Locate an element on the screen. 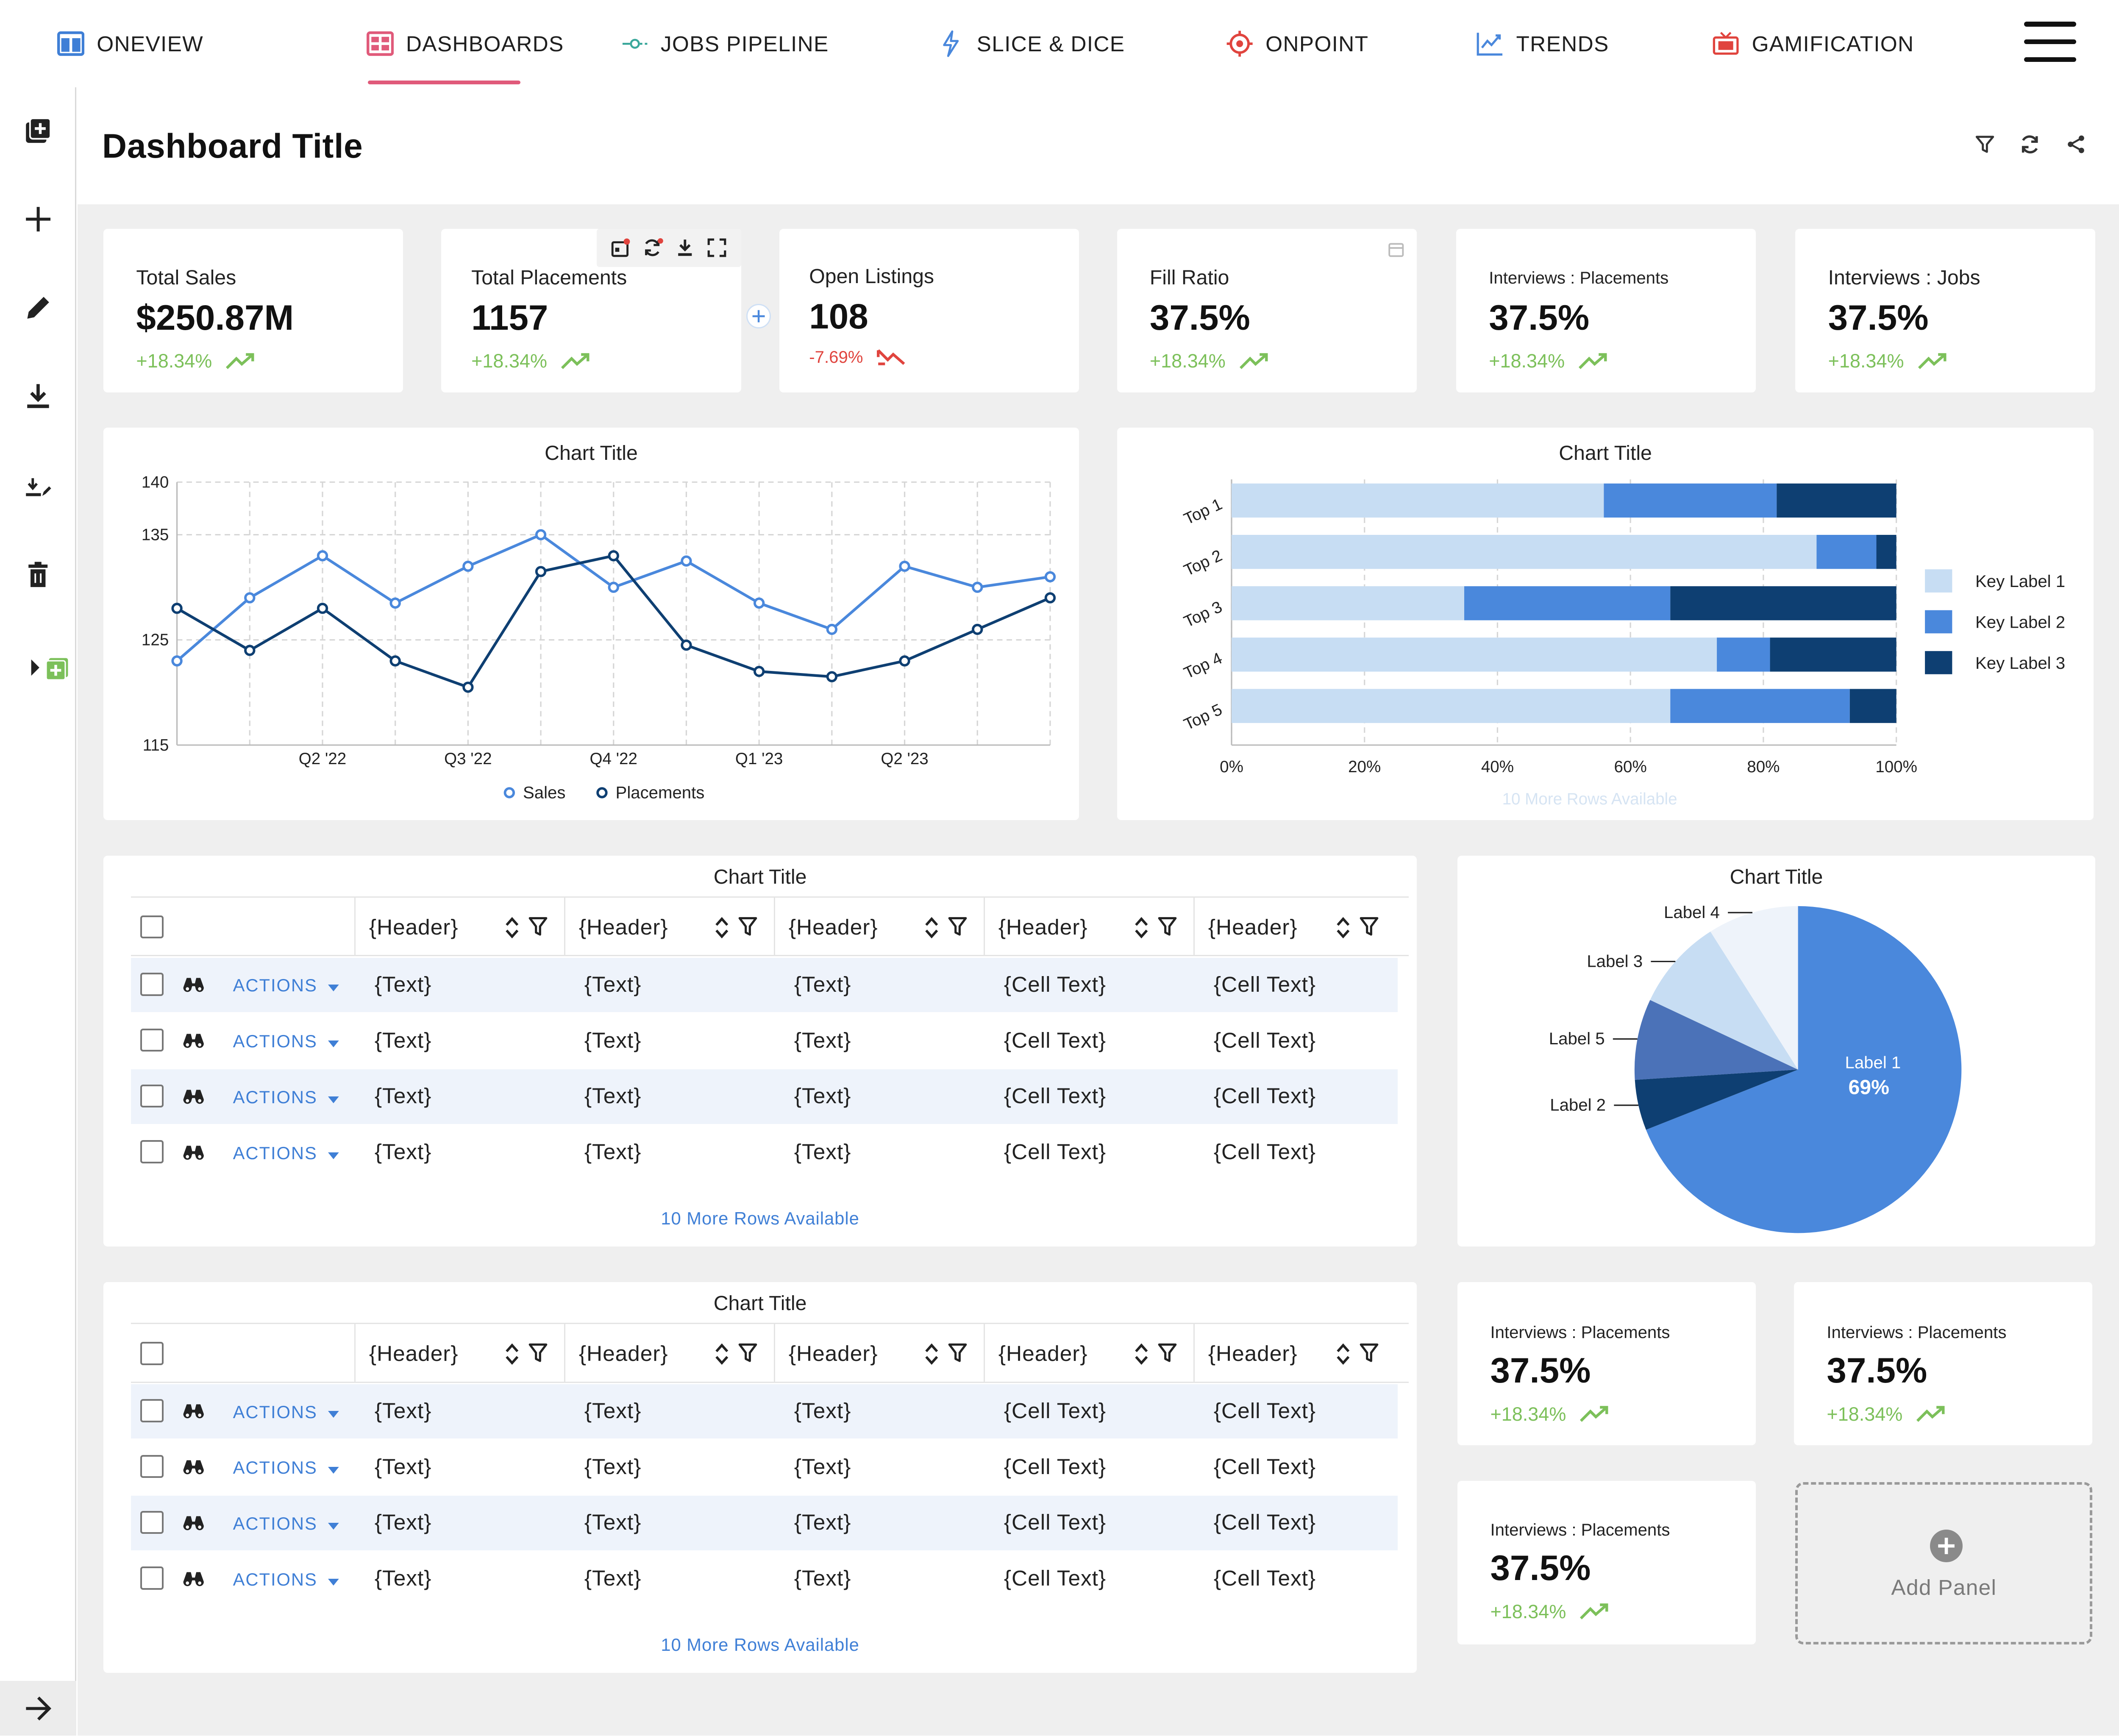 Image resolution: width=2119 pixels, height=1736 pixels. kpi-card-bottom-1: Interviews : Placements 37.5% +18.34% is located at coordinates (1607, 1364).